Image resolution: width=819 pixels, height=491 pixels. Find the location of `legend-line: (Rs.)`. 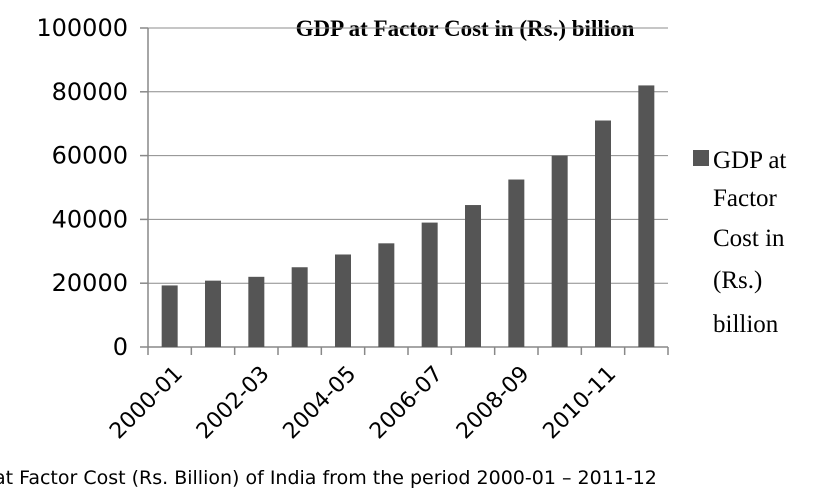

legend-line: (Rs.) is located at coordinates (737, 280).